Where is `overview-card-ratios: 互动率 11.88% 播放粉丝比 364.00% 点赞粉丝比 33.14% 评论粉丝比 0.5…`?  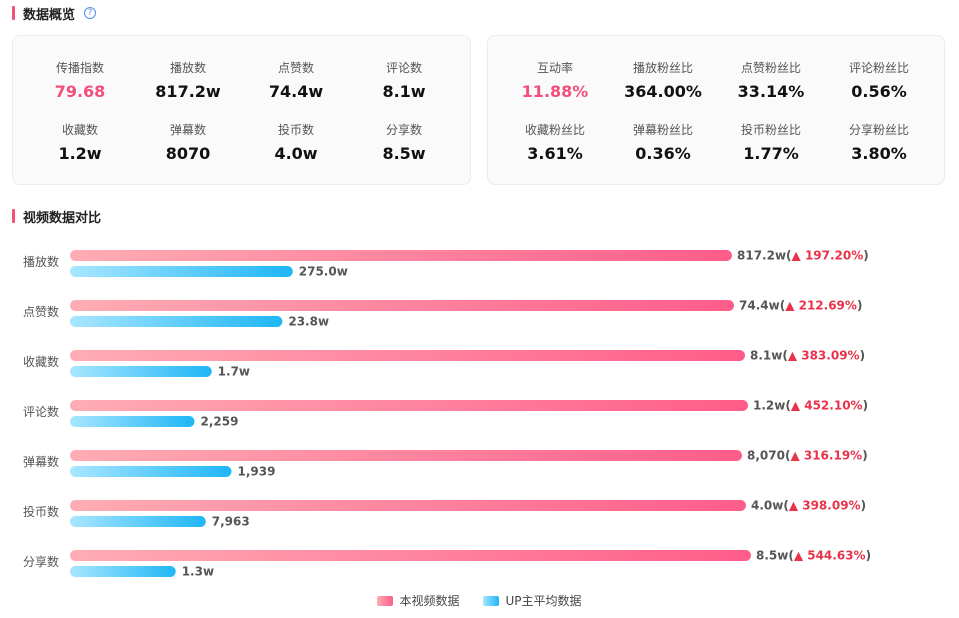 overview-card-ratios: 互动率 11.88% 播放粉丝比 364.00% 点赞粉丝比 33.14% 评论粉丝比 0.5… is located at coordinates (716, 110).